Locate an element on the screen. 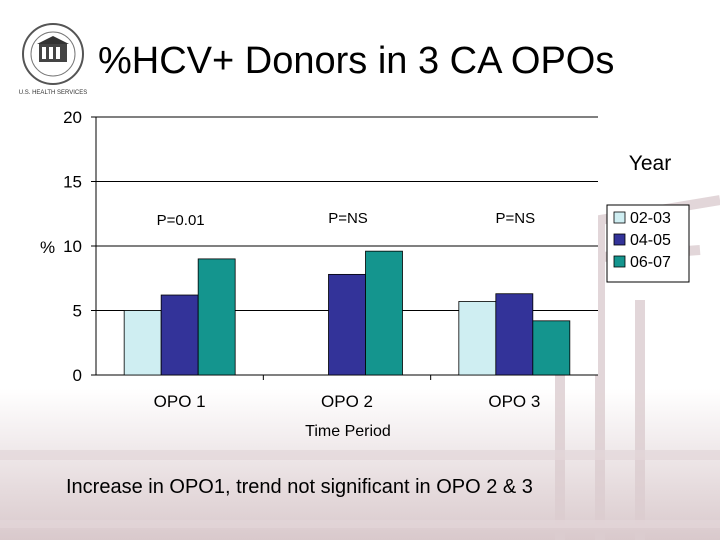 The image size is (720, 540). y-tick-label-10: 10 is located at coordinates (72, 246).